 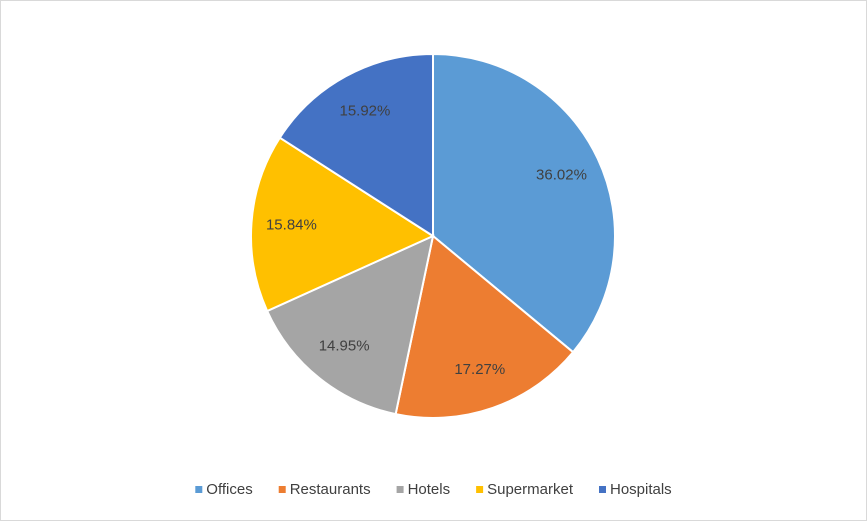 I want to click on data-label: 15.84%, so click(x=291, y=225).